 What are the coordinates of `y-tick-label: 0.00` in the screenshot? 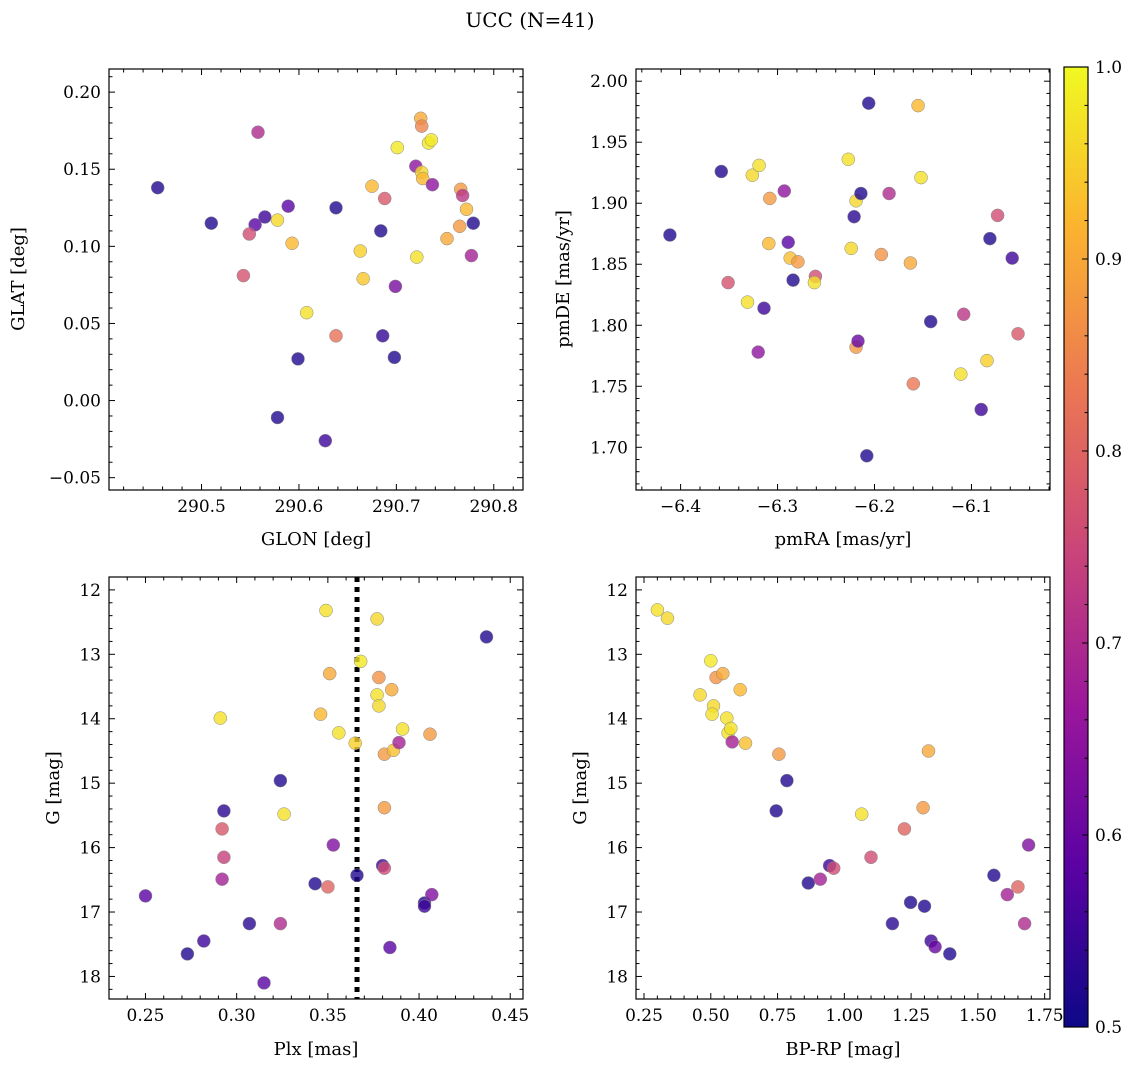 It's located at (82, 402).